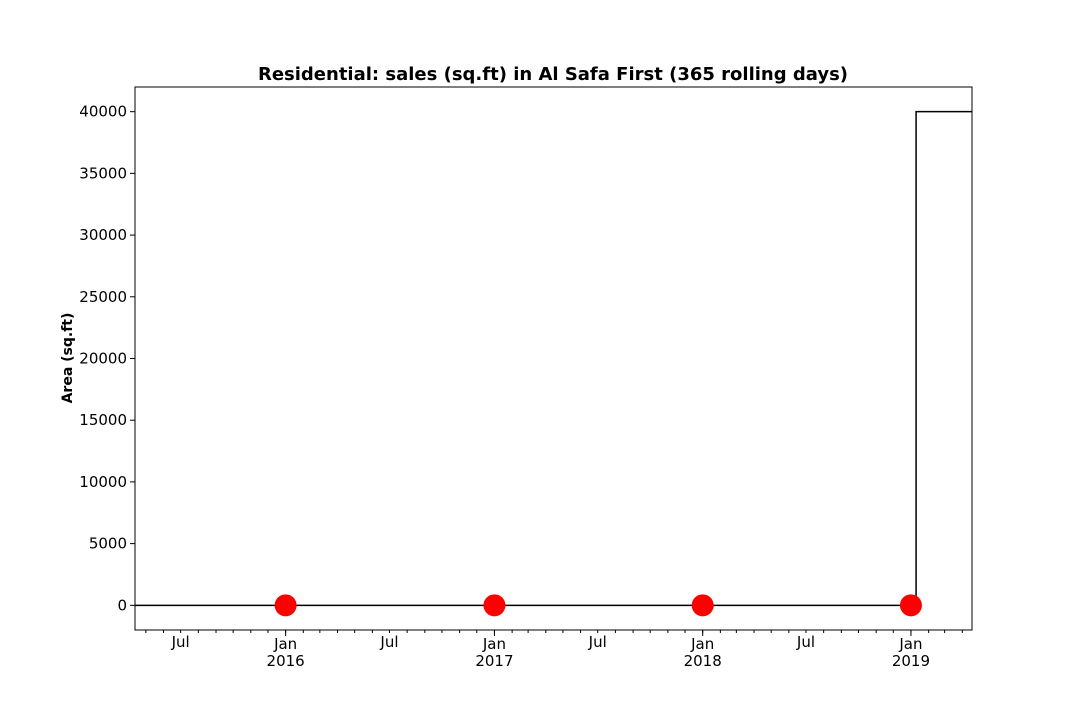 This screenshot has width=1080, height=725. What do you see at coordinates (103, 359) in the screenshot?
I see `y-tick-label: 20000` at bounding box center [103, 359].